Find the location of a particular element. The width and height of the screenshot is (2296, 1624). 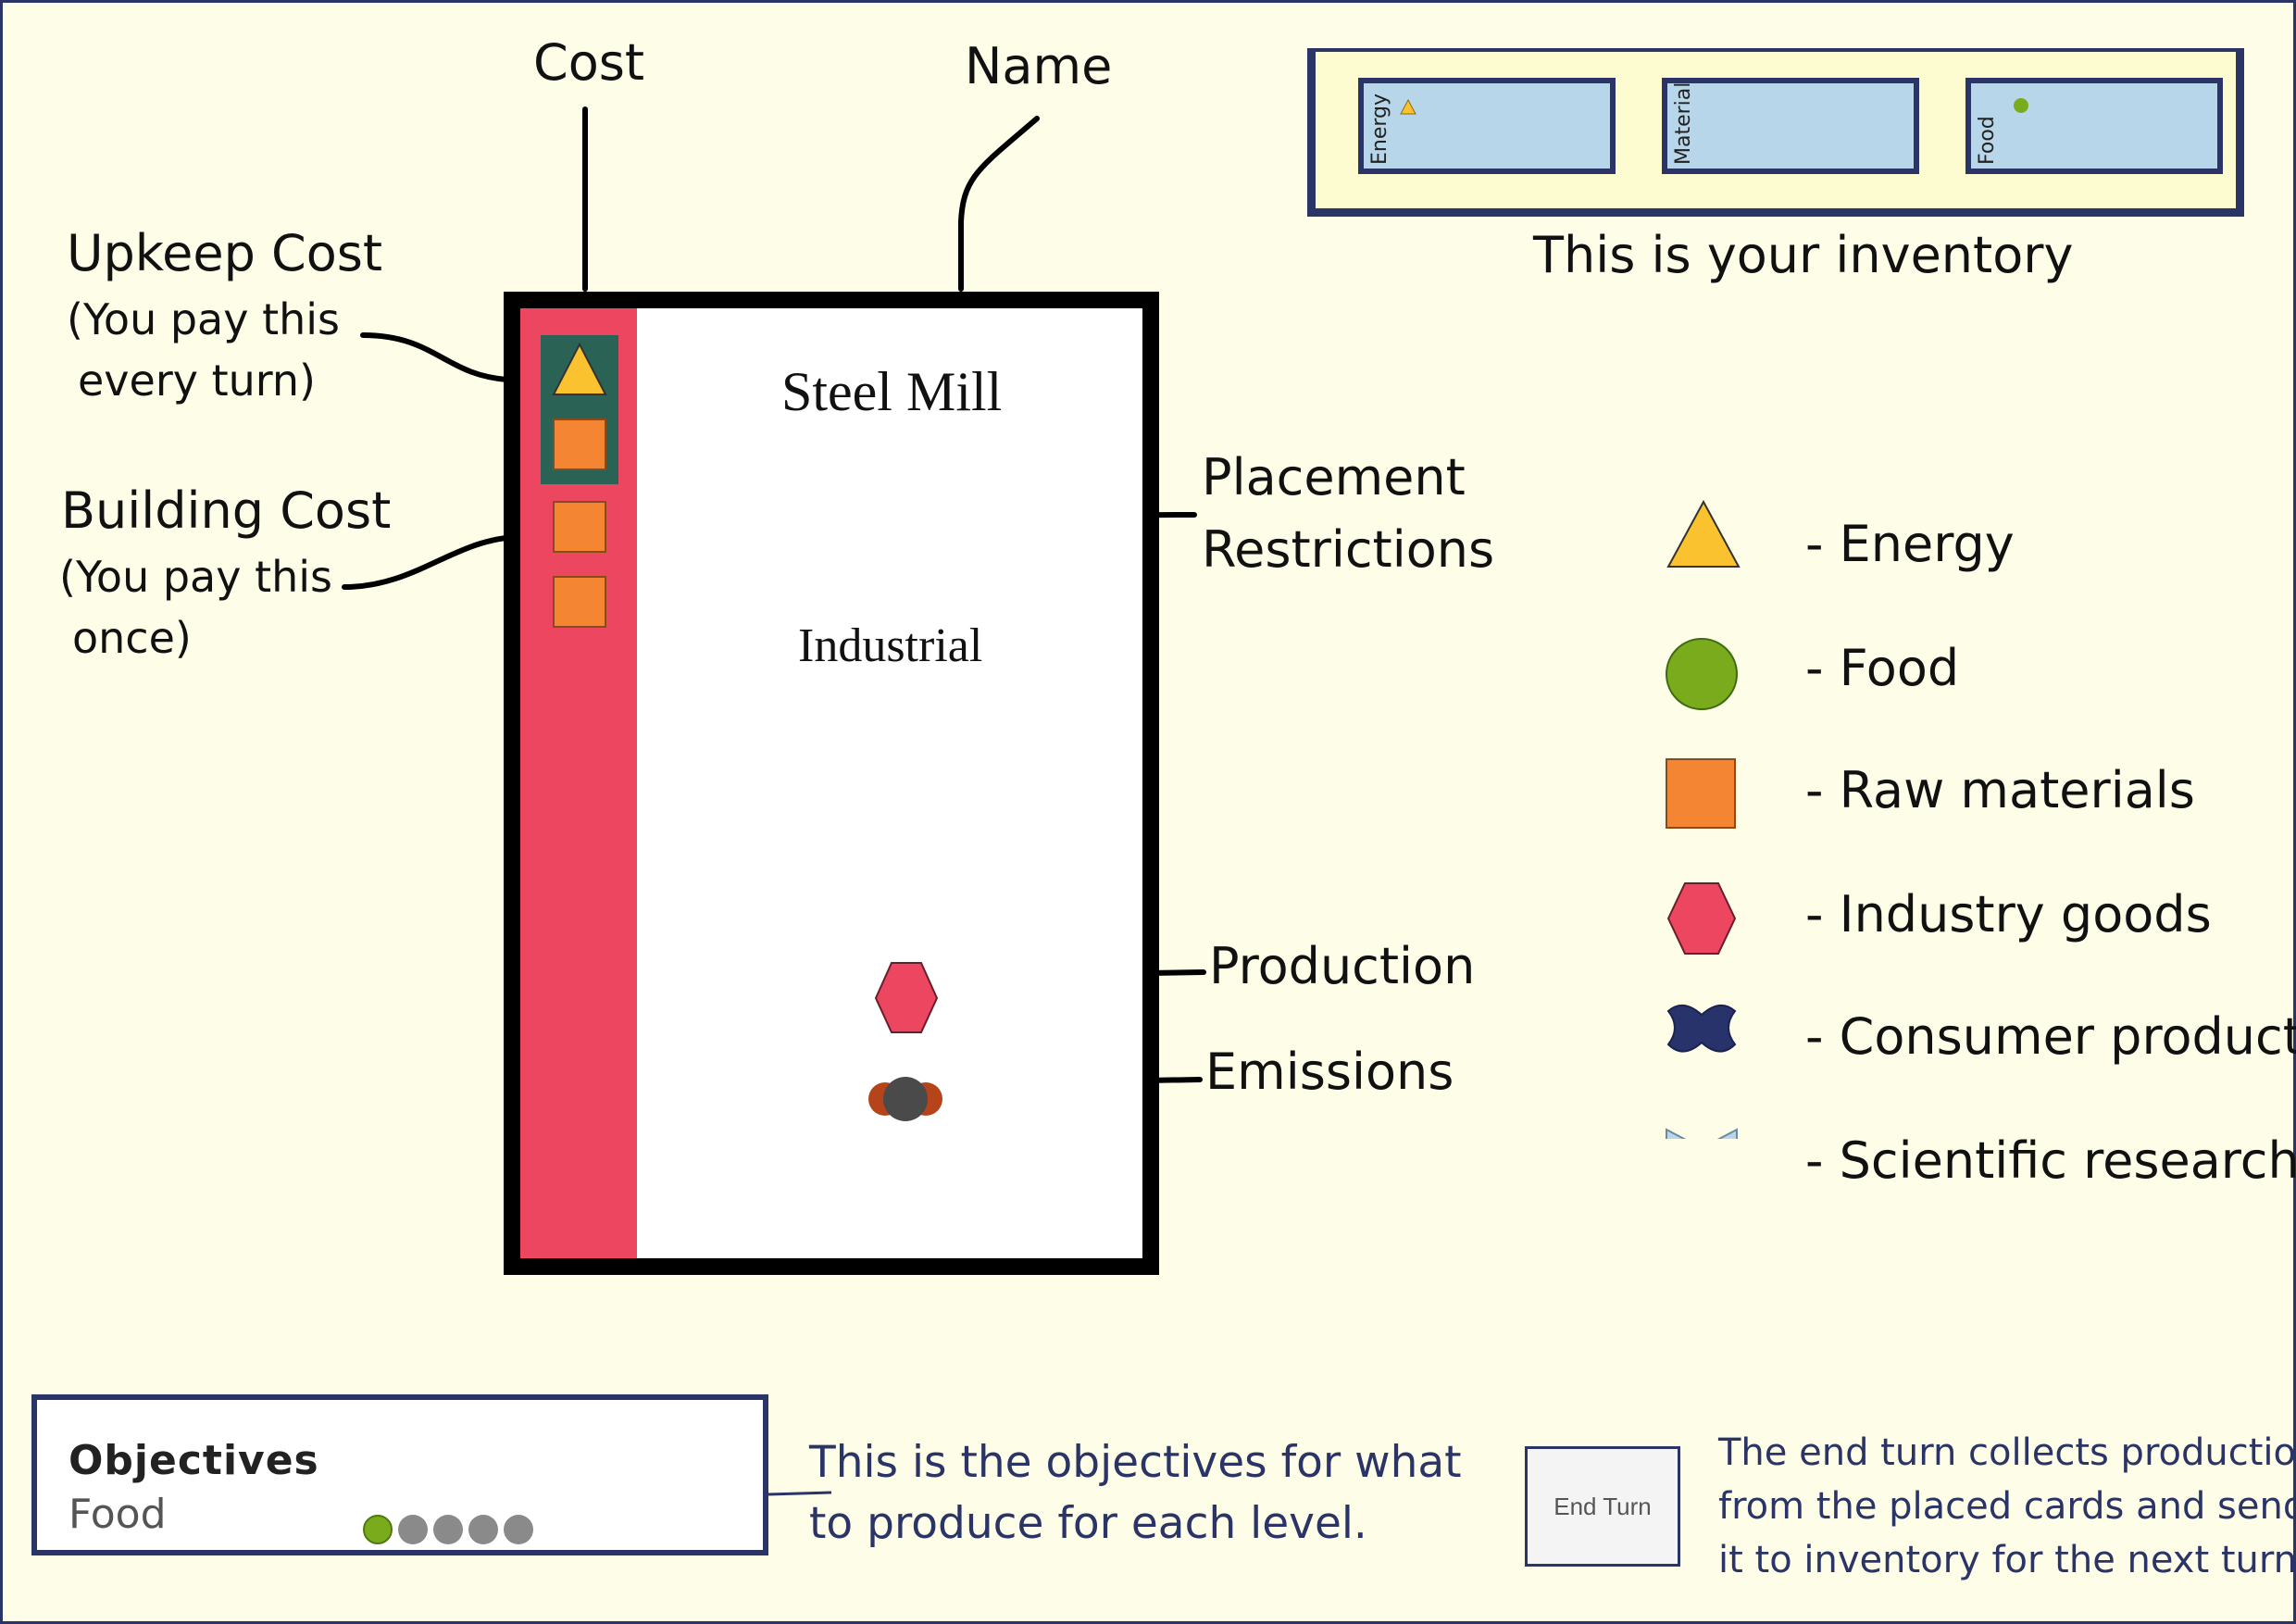

consumer-products-icon is located at coordinates (1701, 1029).